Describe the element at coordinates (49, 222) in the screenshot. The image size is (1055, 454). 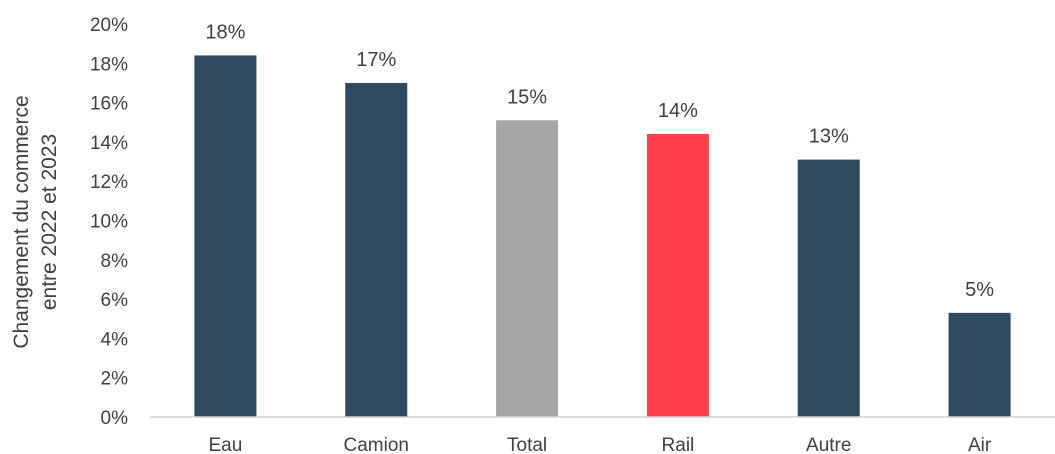
I see `y-axis-label-line-2: entre 2022 et 2023` at that location.